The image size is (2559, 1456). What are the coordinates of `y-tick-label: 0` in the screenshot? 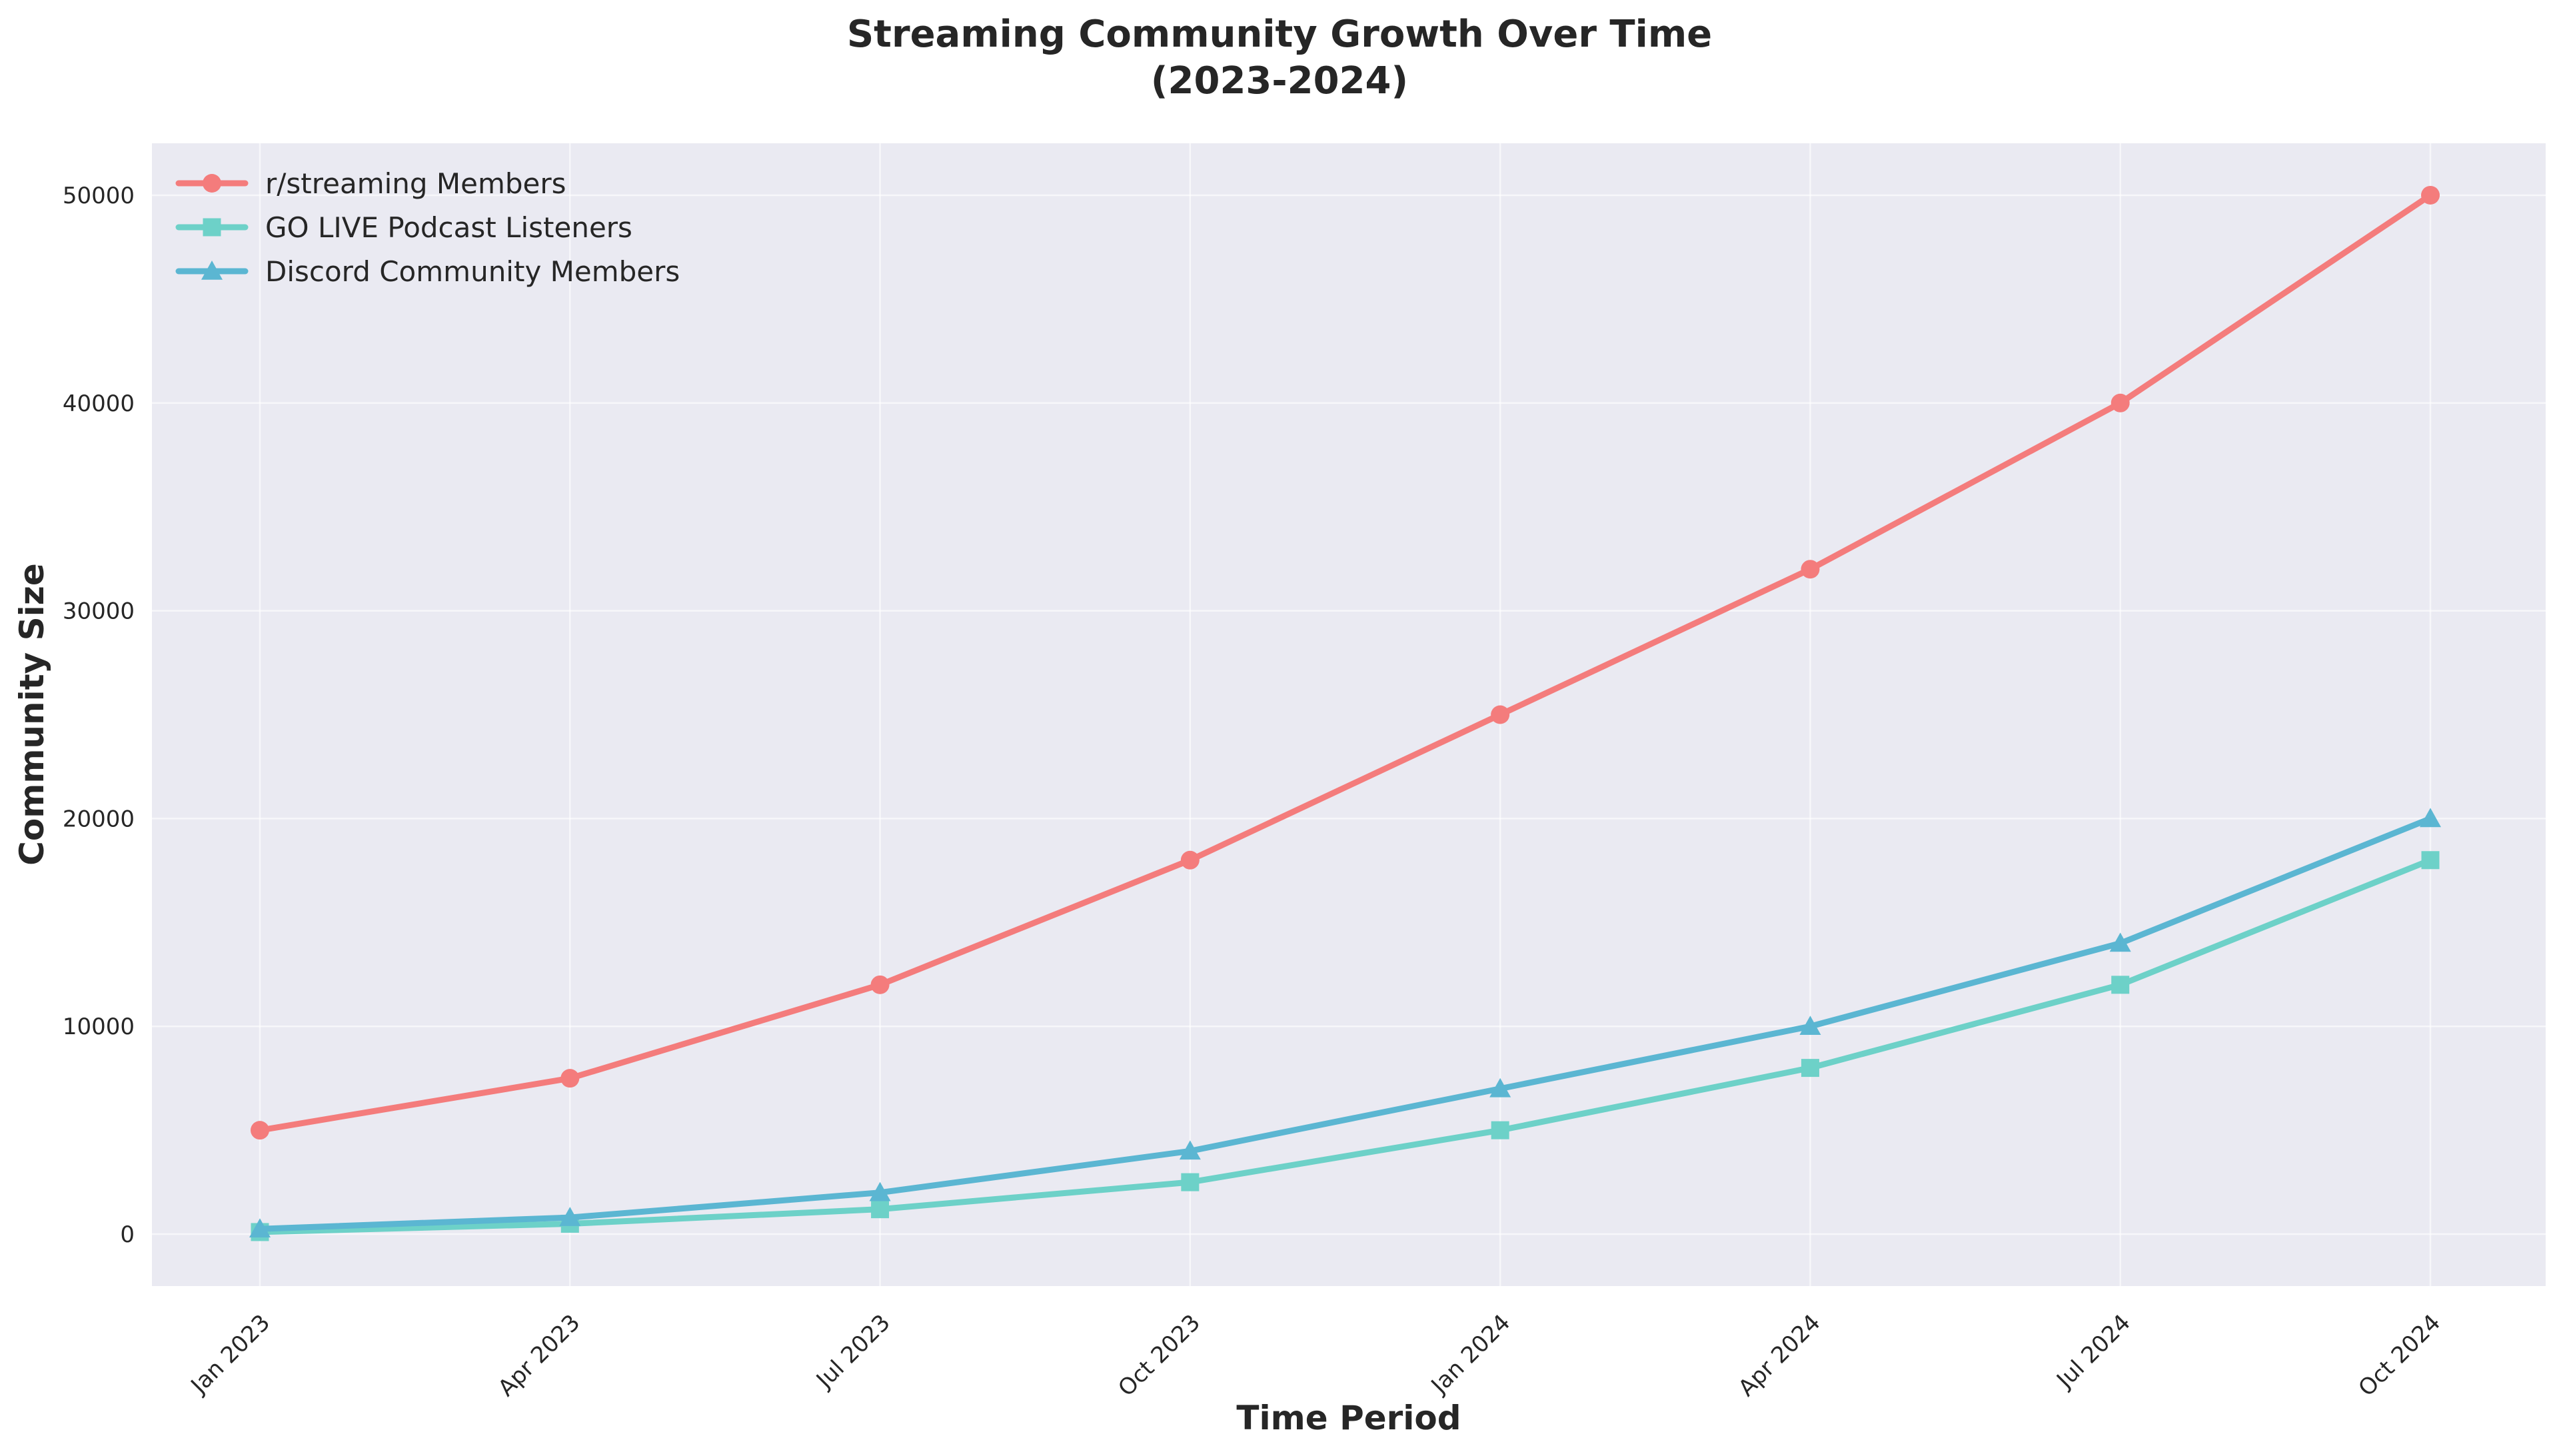 It's located at (127, 1234).